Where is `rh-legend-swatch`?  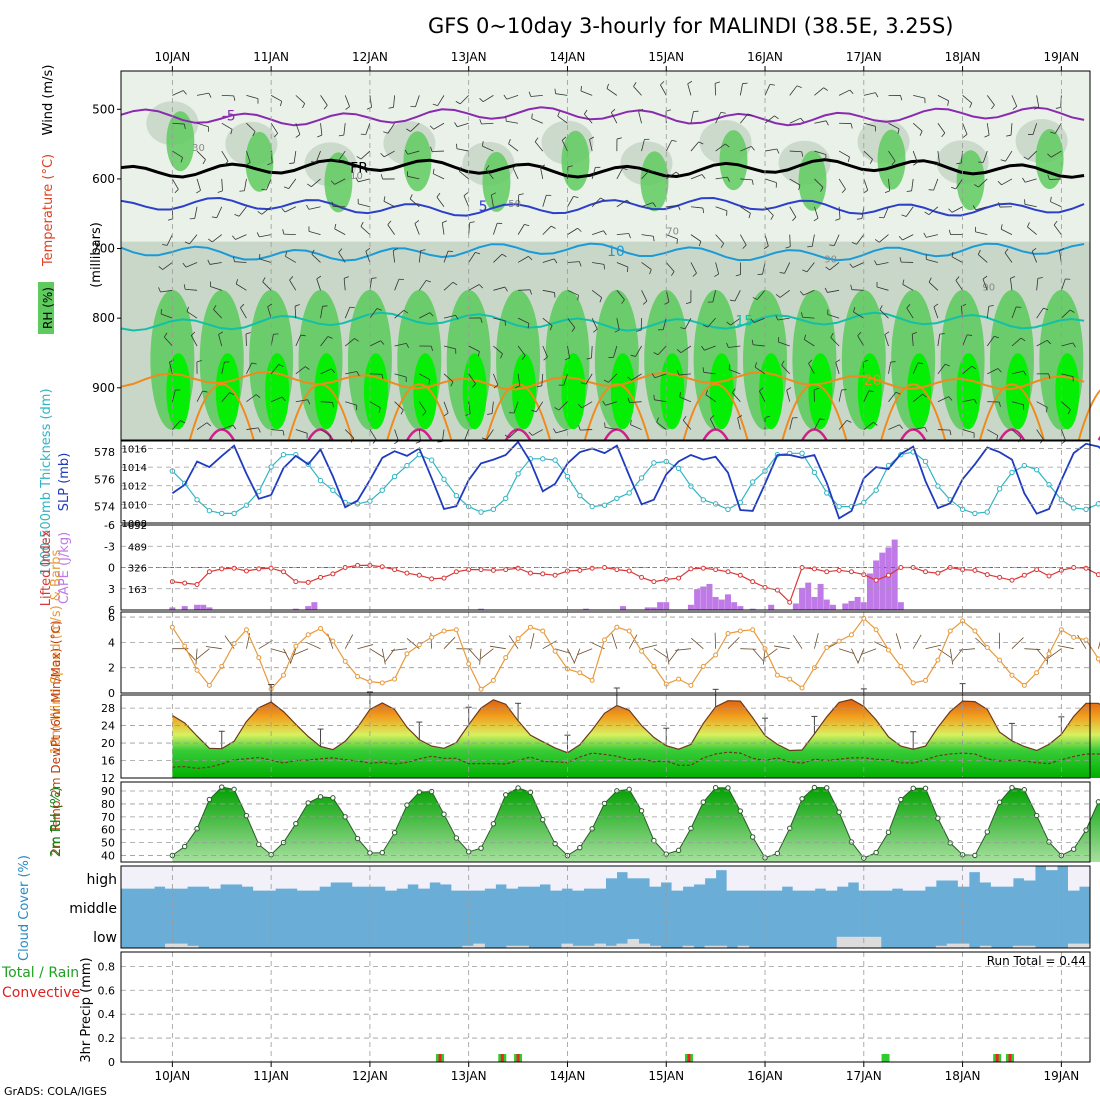
rh-legend-swatch is located at coordinates (46, 308).